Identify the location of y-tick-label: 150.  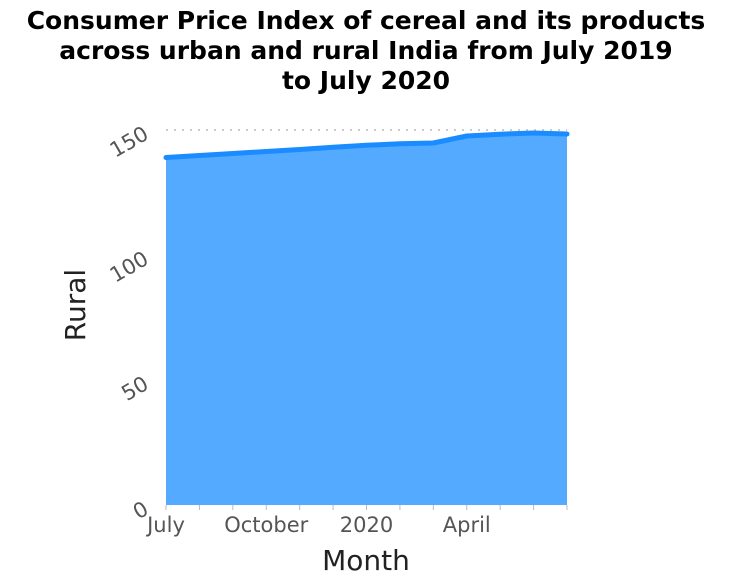
(129, 142).